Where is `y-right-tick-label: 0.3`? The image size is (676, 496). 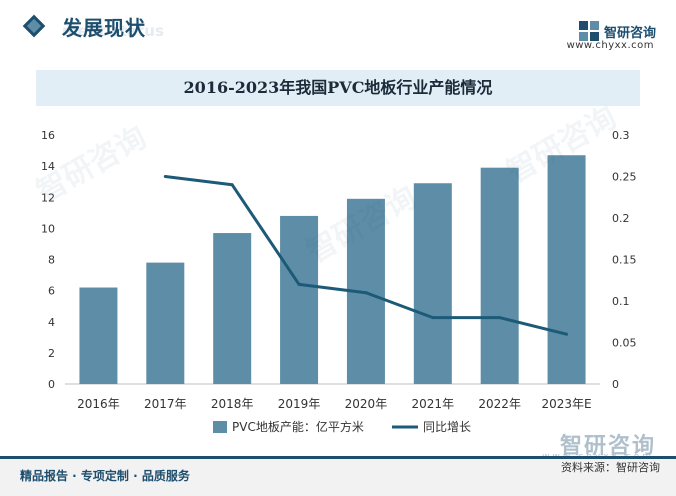 y-right-tick-label: 0.3 is located at coordinates (621, 135).